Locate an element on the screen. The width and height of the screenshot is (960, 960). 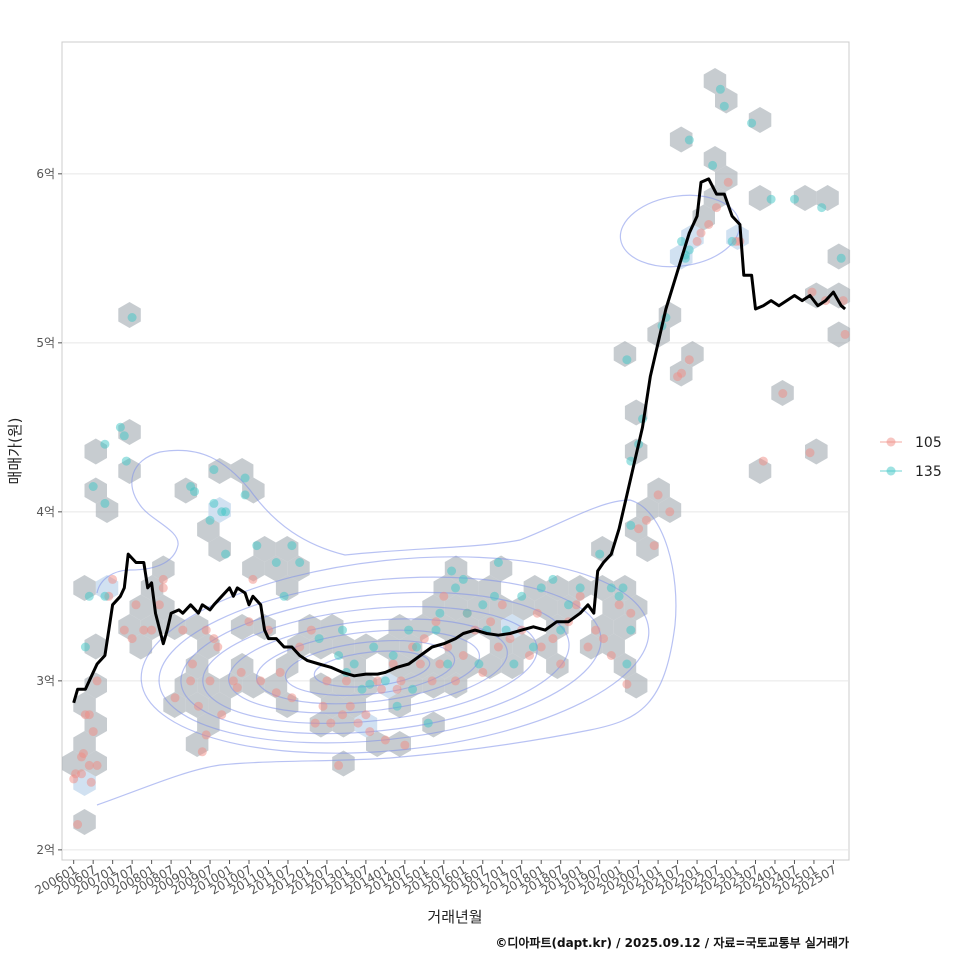
y-tick-label: 4억 is located at coordinates (45, 512).